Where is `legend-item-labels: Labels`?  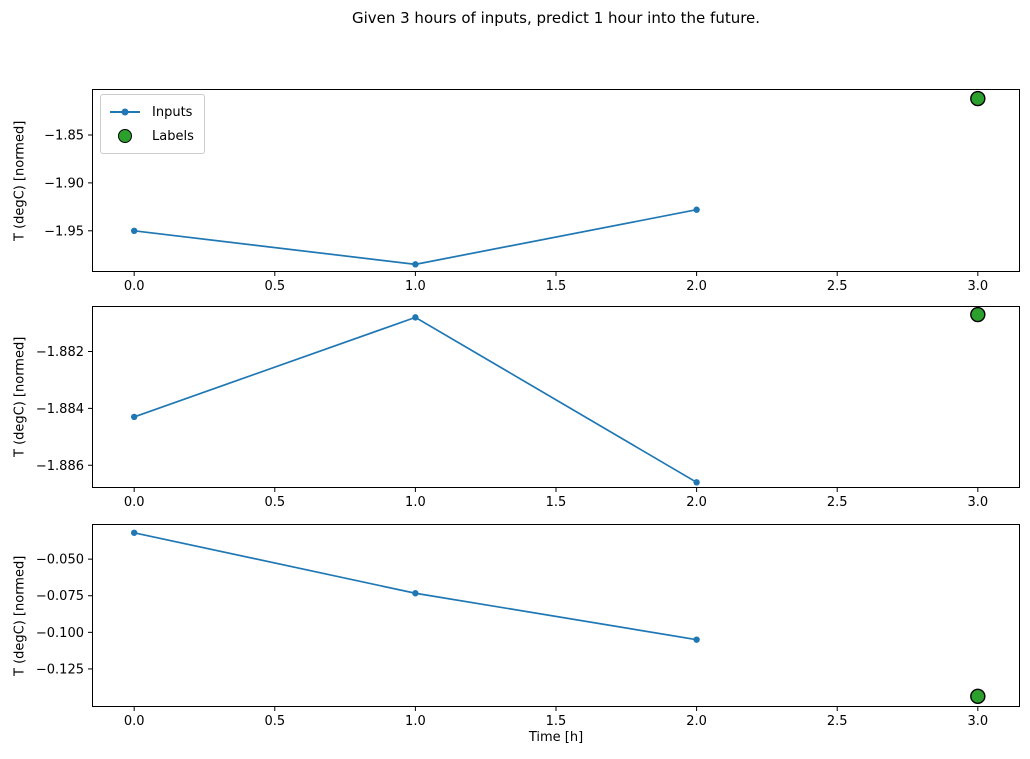
legend-item-labels: Labels is located at coordinates (152, 136).